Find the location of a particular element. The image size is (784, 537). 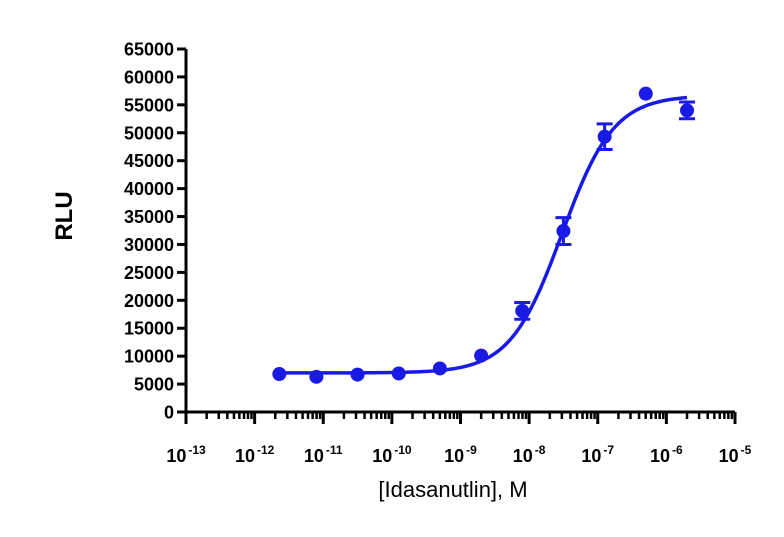

y-tick-label: 45000 is located at coordinates (149, 161).